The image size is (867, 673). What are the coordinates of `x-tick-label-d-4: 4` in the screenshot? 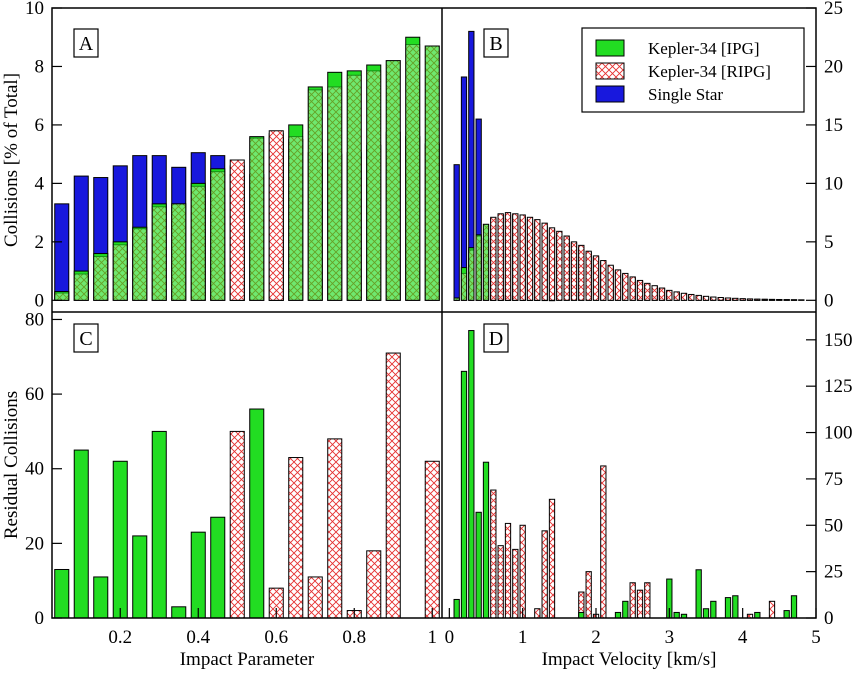 It's located at (743, 637).